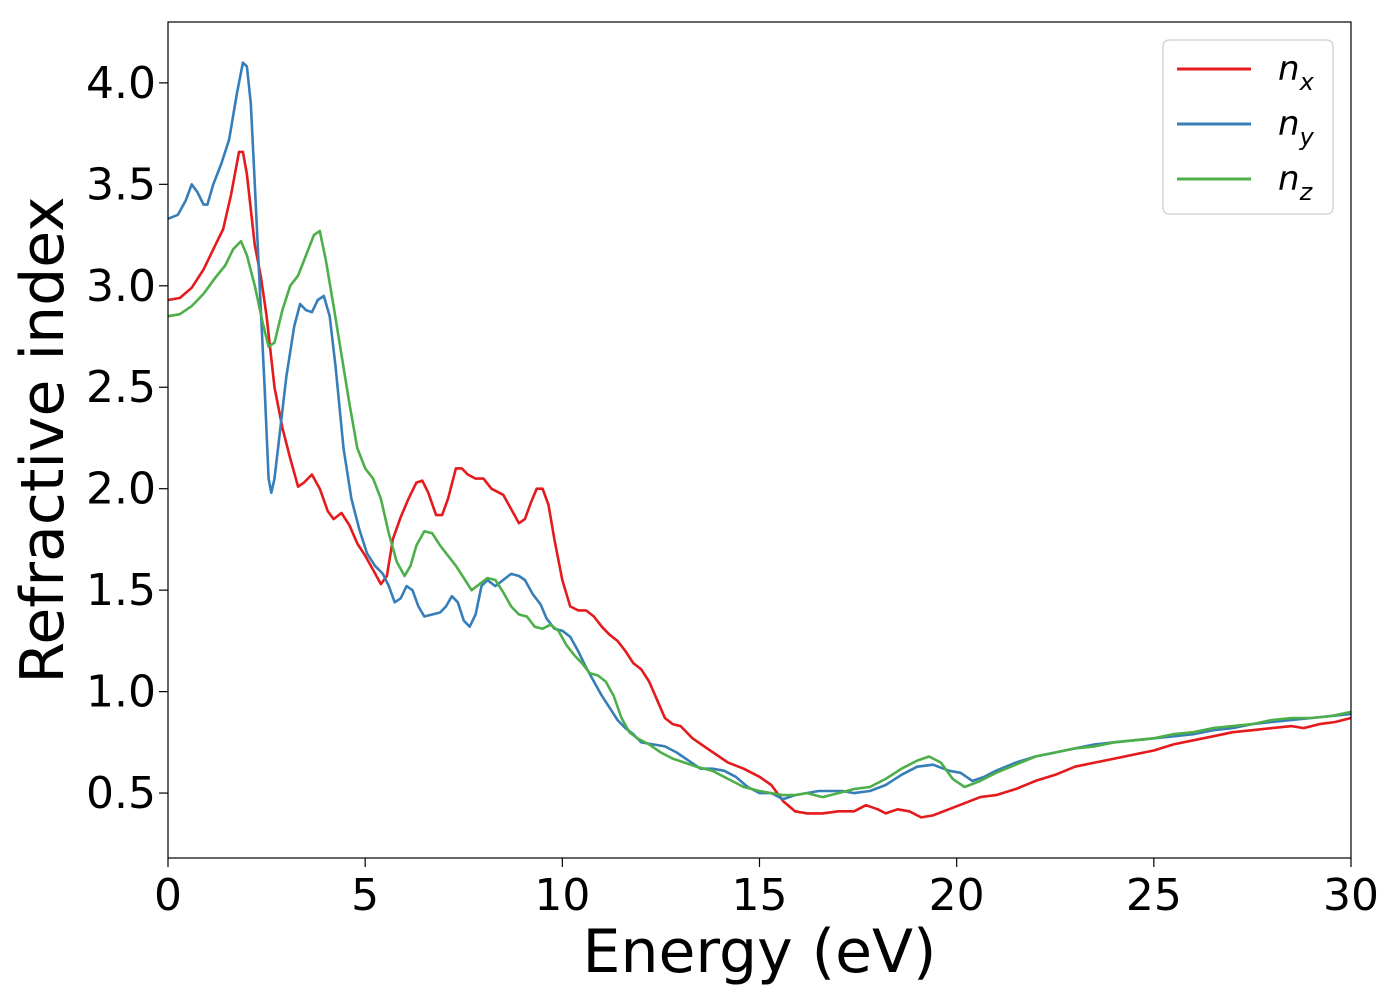  I want to click on legend-label-n-x: nx, so click(1296, 72).